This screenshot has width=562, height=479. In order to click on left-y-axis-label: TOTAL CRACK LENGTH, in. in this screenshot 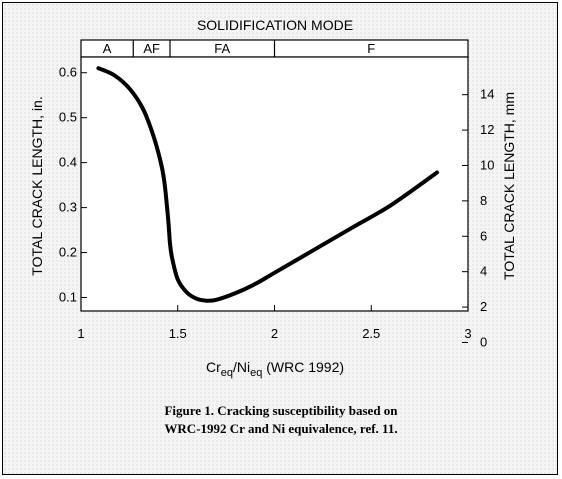, I will do `click(37, 185)`.